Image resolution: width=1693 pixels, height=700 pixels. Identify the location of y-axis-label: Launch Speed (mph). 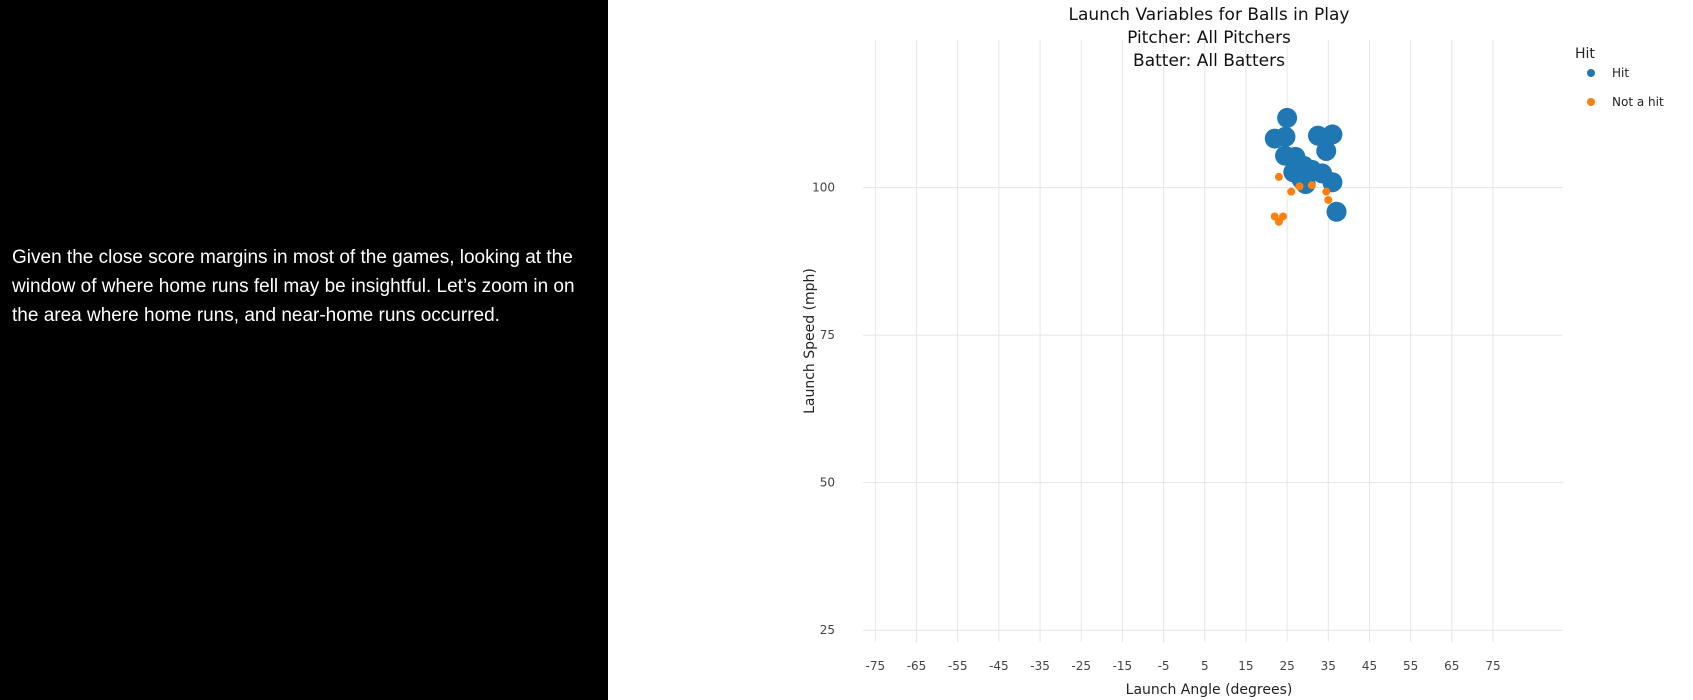
(810, 341).